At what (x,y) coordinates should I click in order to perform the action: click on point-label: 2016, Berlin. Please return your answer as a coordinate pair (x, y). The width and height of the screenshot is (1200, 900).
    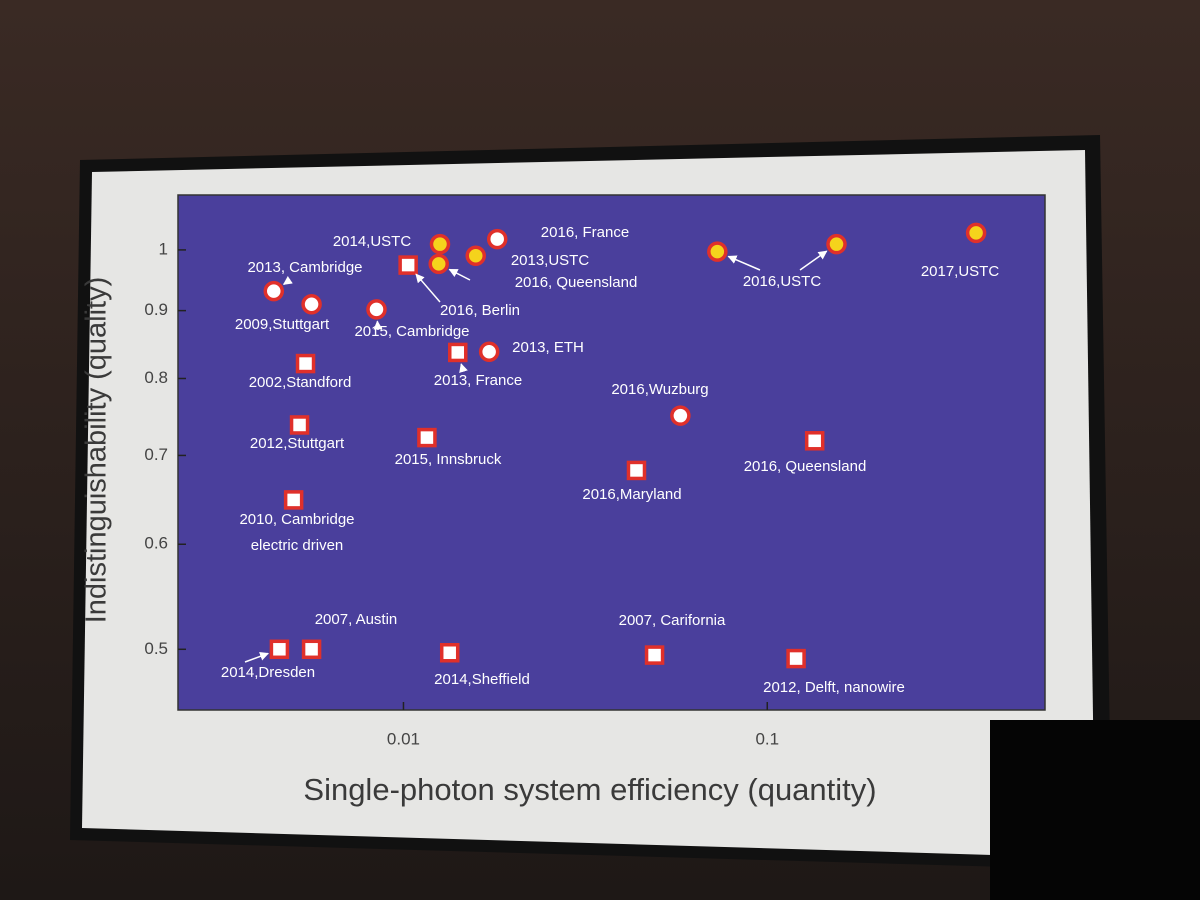
    Looking at the image, I should click on (480, 310).